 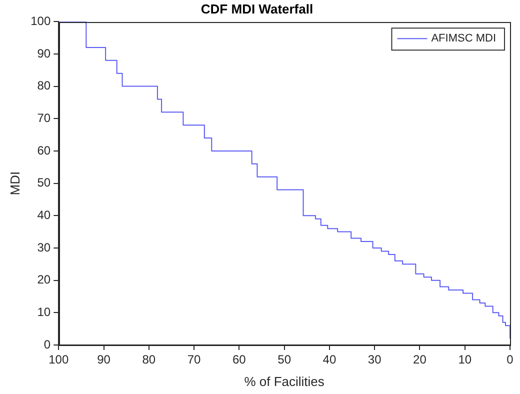 I want to click on x-tick-label: 60, so click(x=239, y=359).